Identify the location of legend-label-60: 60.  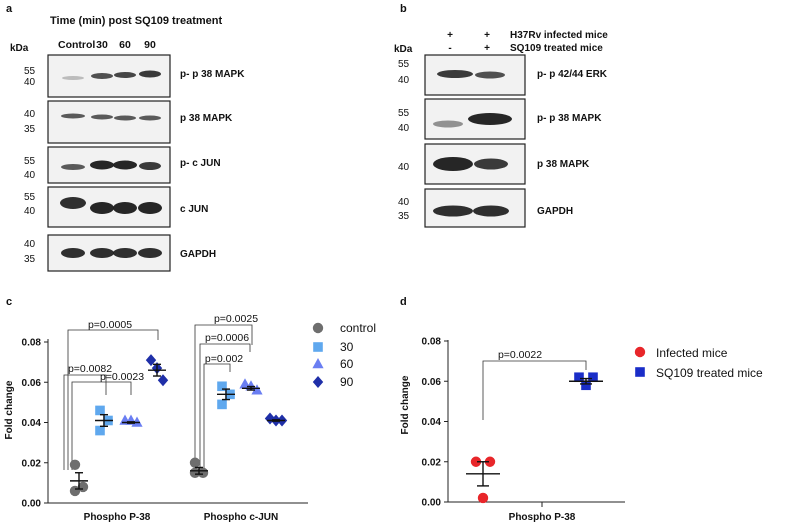
(347, 364).